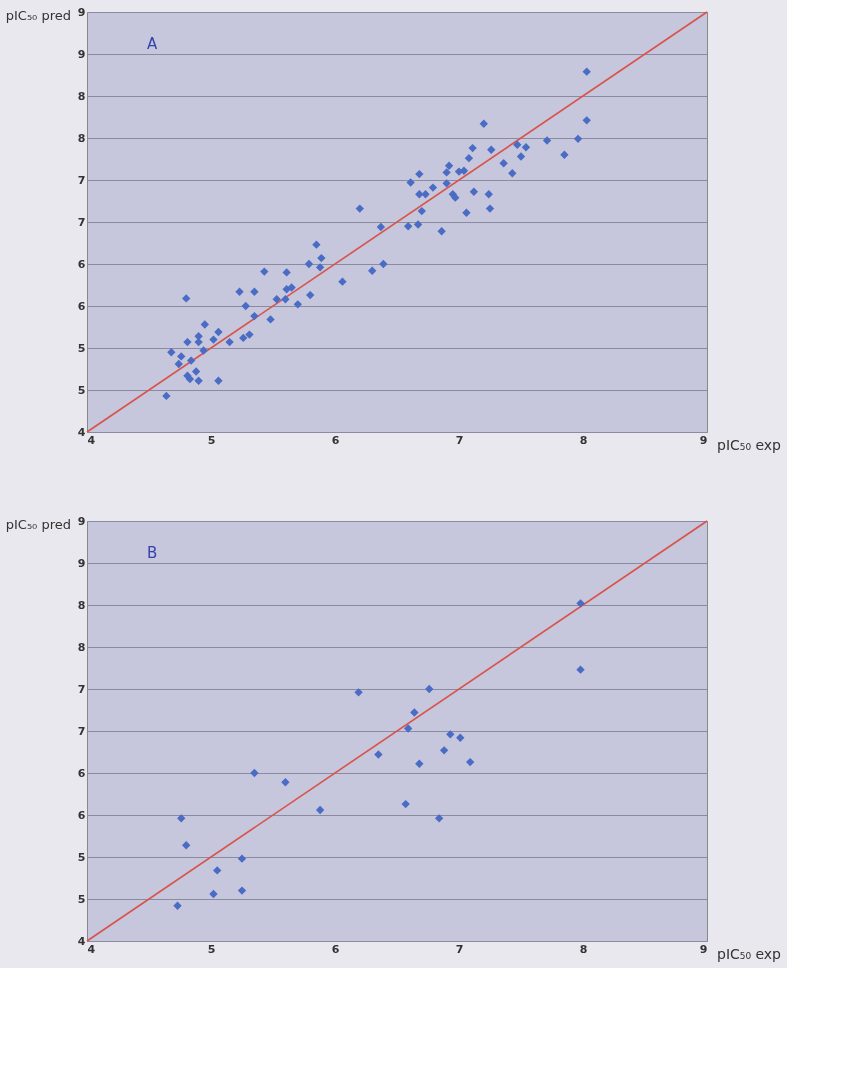 The width and height of the screenshot is (864, 1086). What do you see at coordinates (152, 44) in the screenshot?
I see `annotation: A` at bounding box center [152, 44].